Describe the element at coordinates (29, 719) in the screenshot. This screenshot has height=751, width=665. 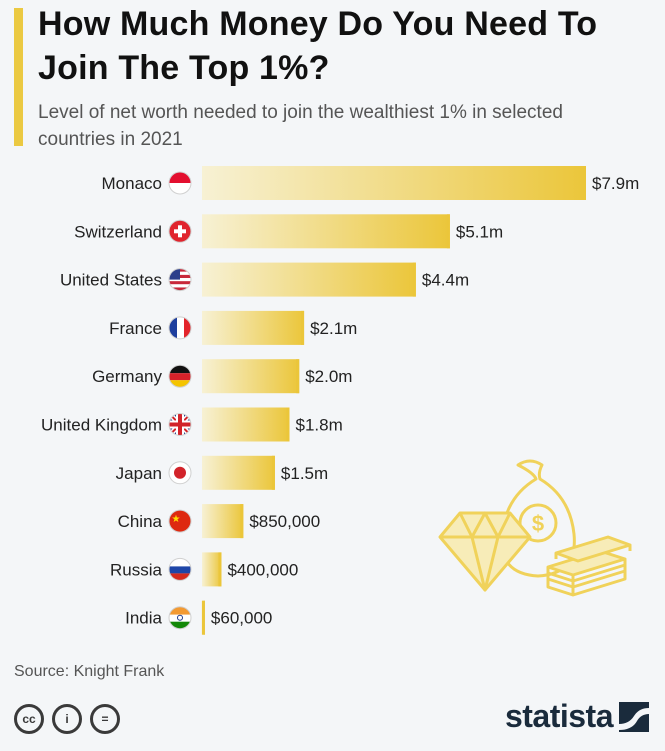
I see `cc-icon: cc` at that location.